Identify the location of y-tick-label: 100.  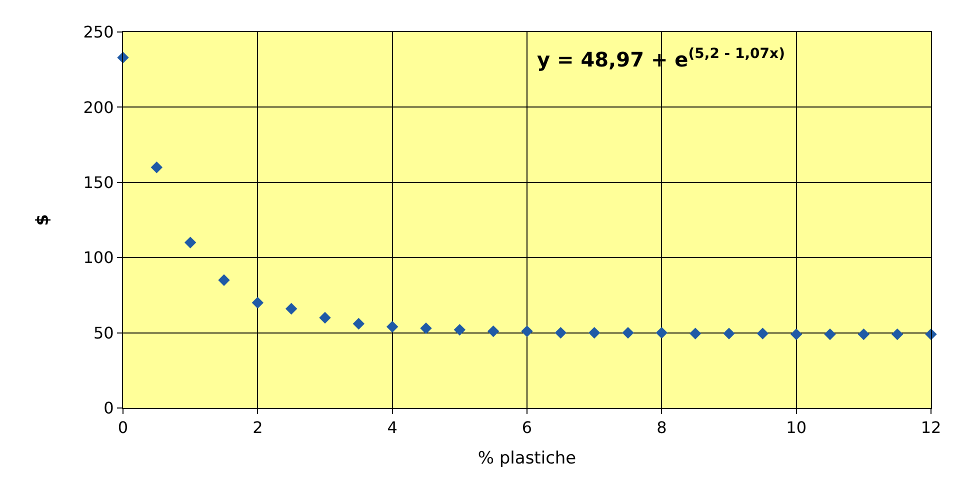
(98, 258).